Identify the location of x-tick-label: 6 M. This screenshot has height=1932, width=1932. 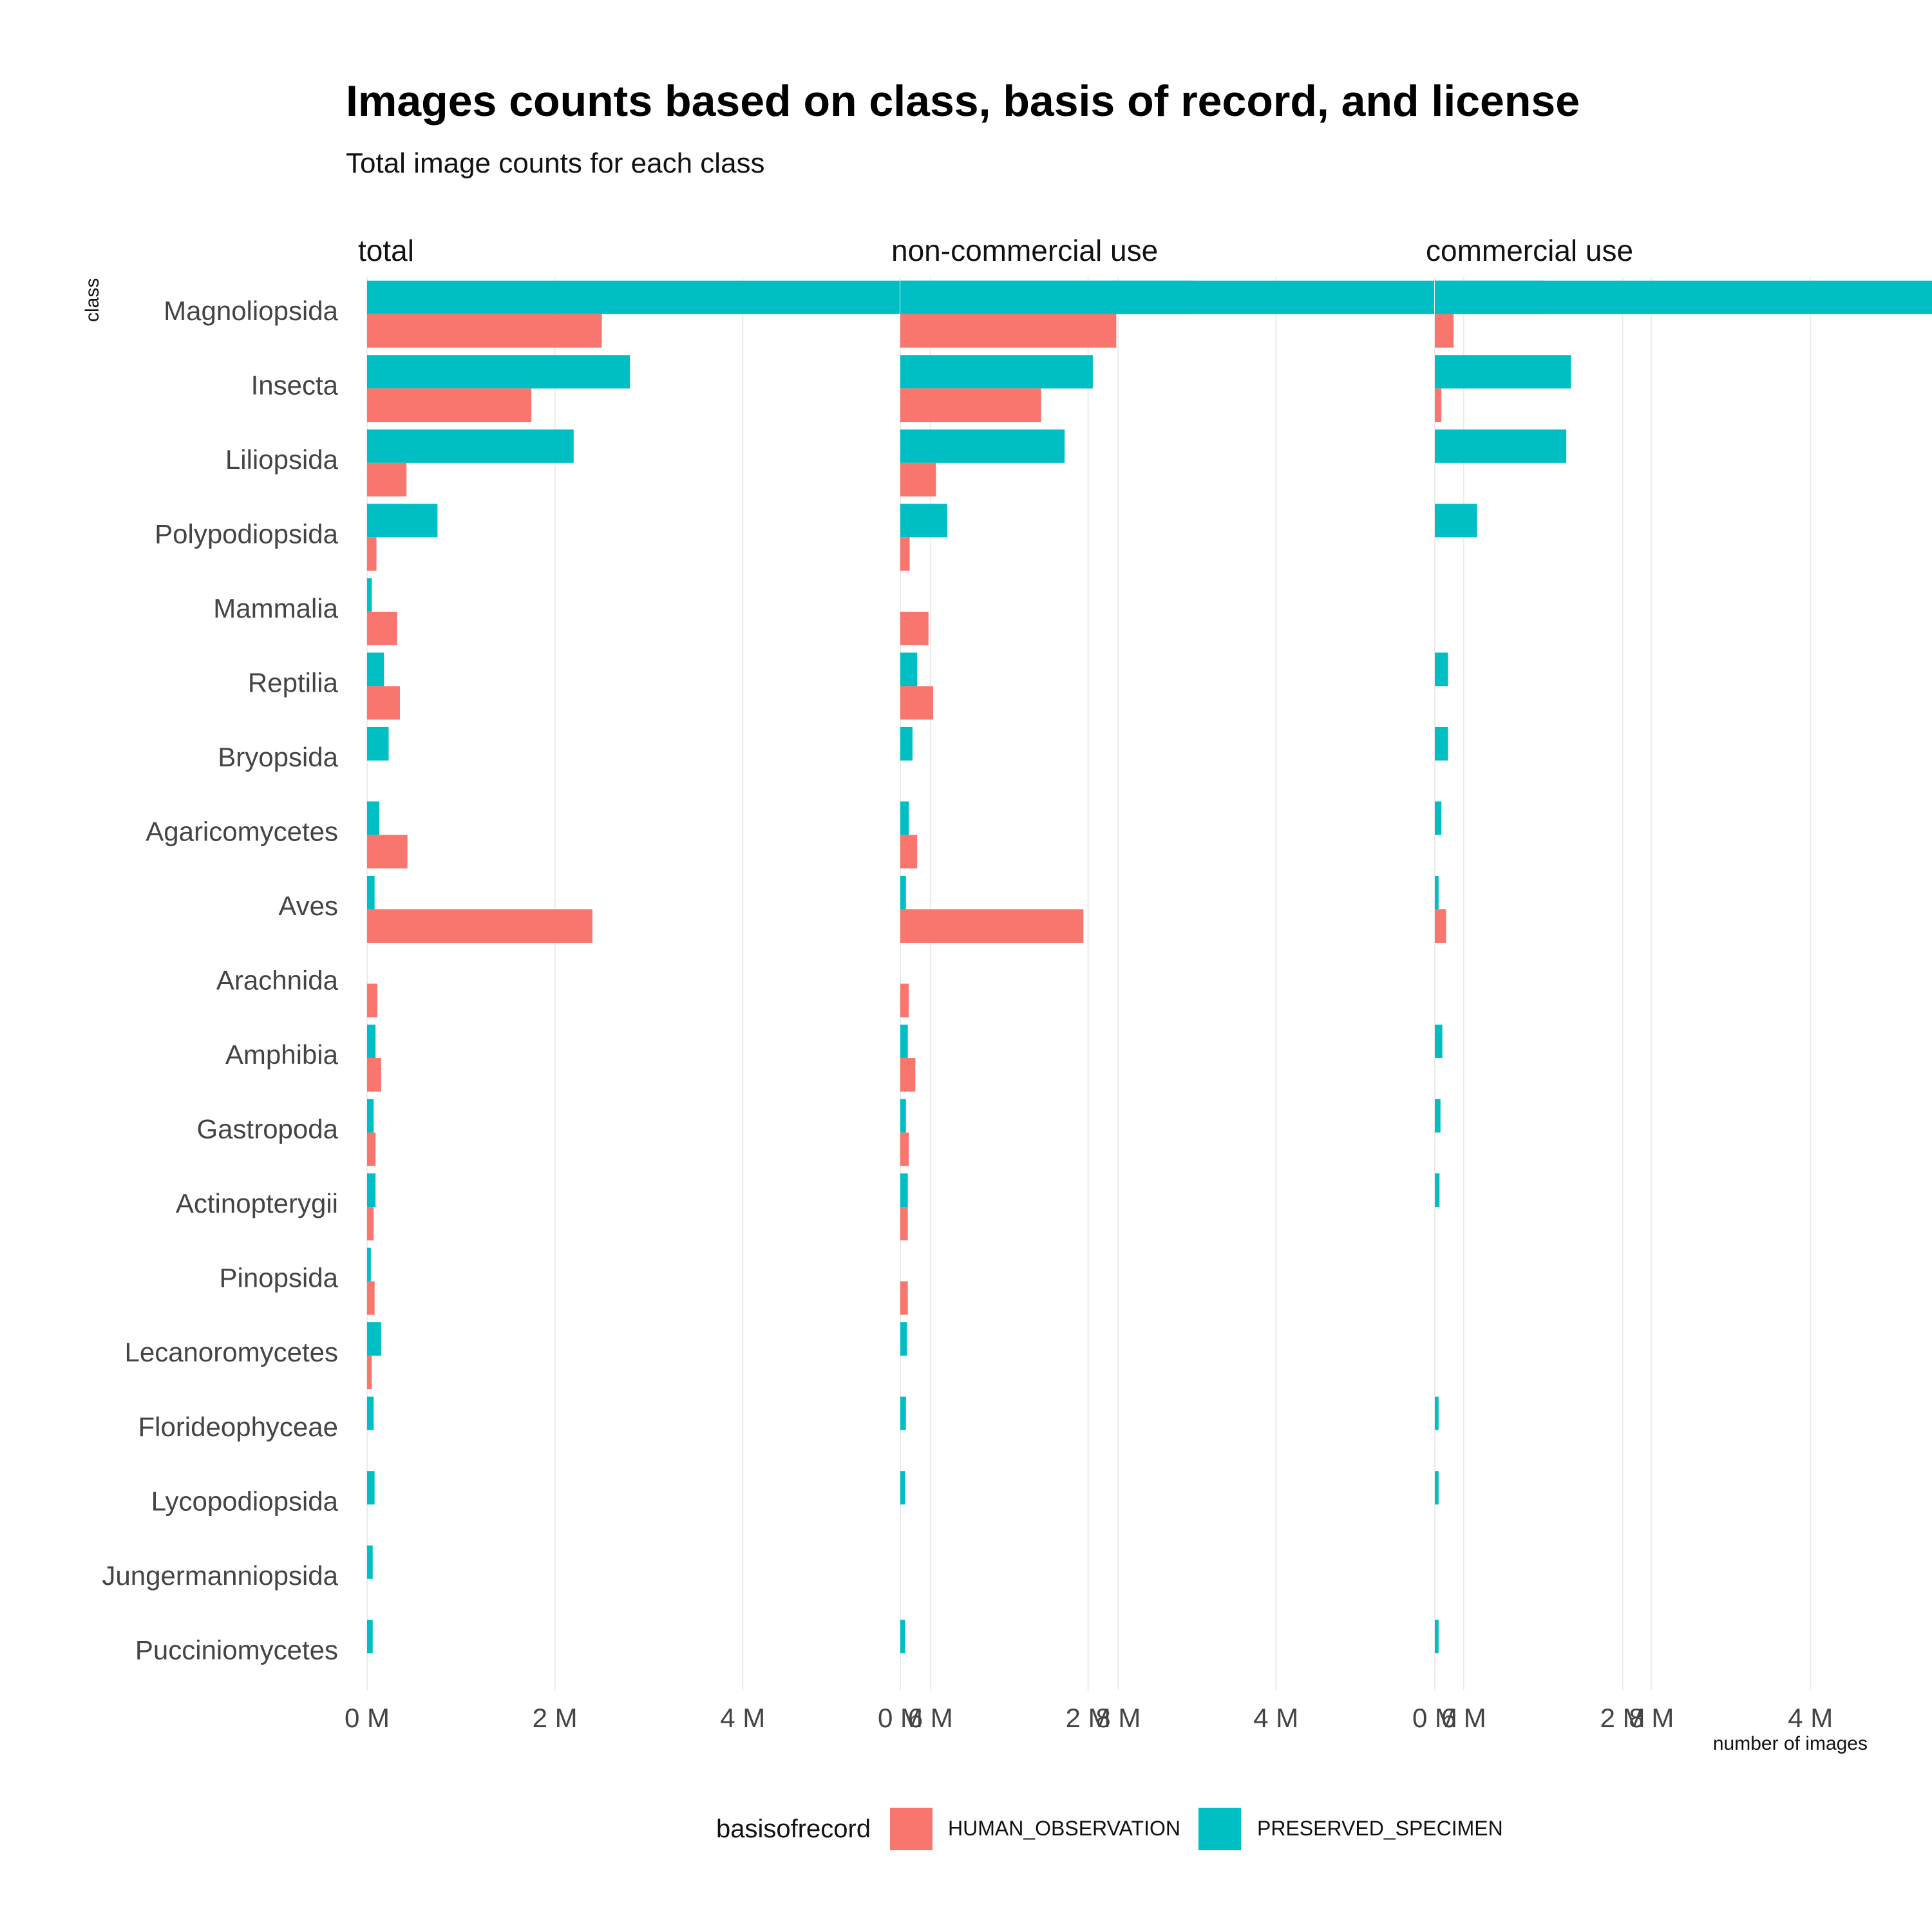
(1463, 1718).